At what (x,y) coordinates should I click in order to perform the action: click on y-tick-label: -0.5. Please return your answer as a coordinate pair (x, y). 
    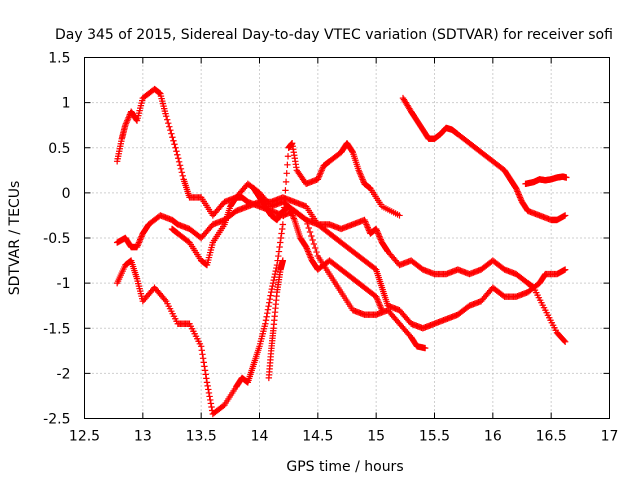
    Looking at the image, I should click on (56, 239).